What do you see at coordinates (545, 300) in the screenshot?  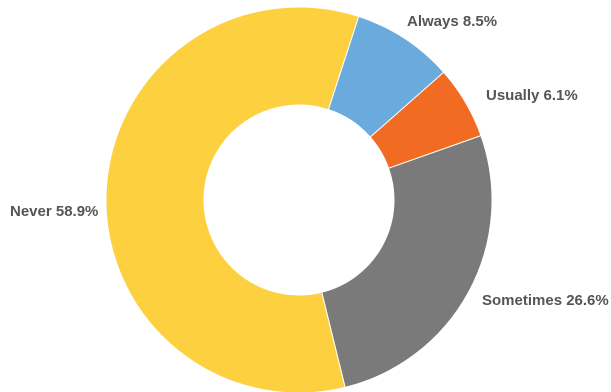 I see `label-sometimes: Sometimes 26.6%` at bounding box center [545, 300].